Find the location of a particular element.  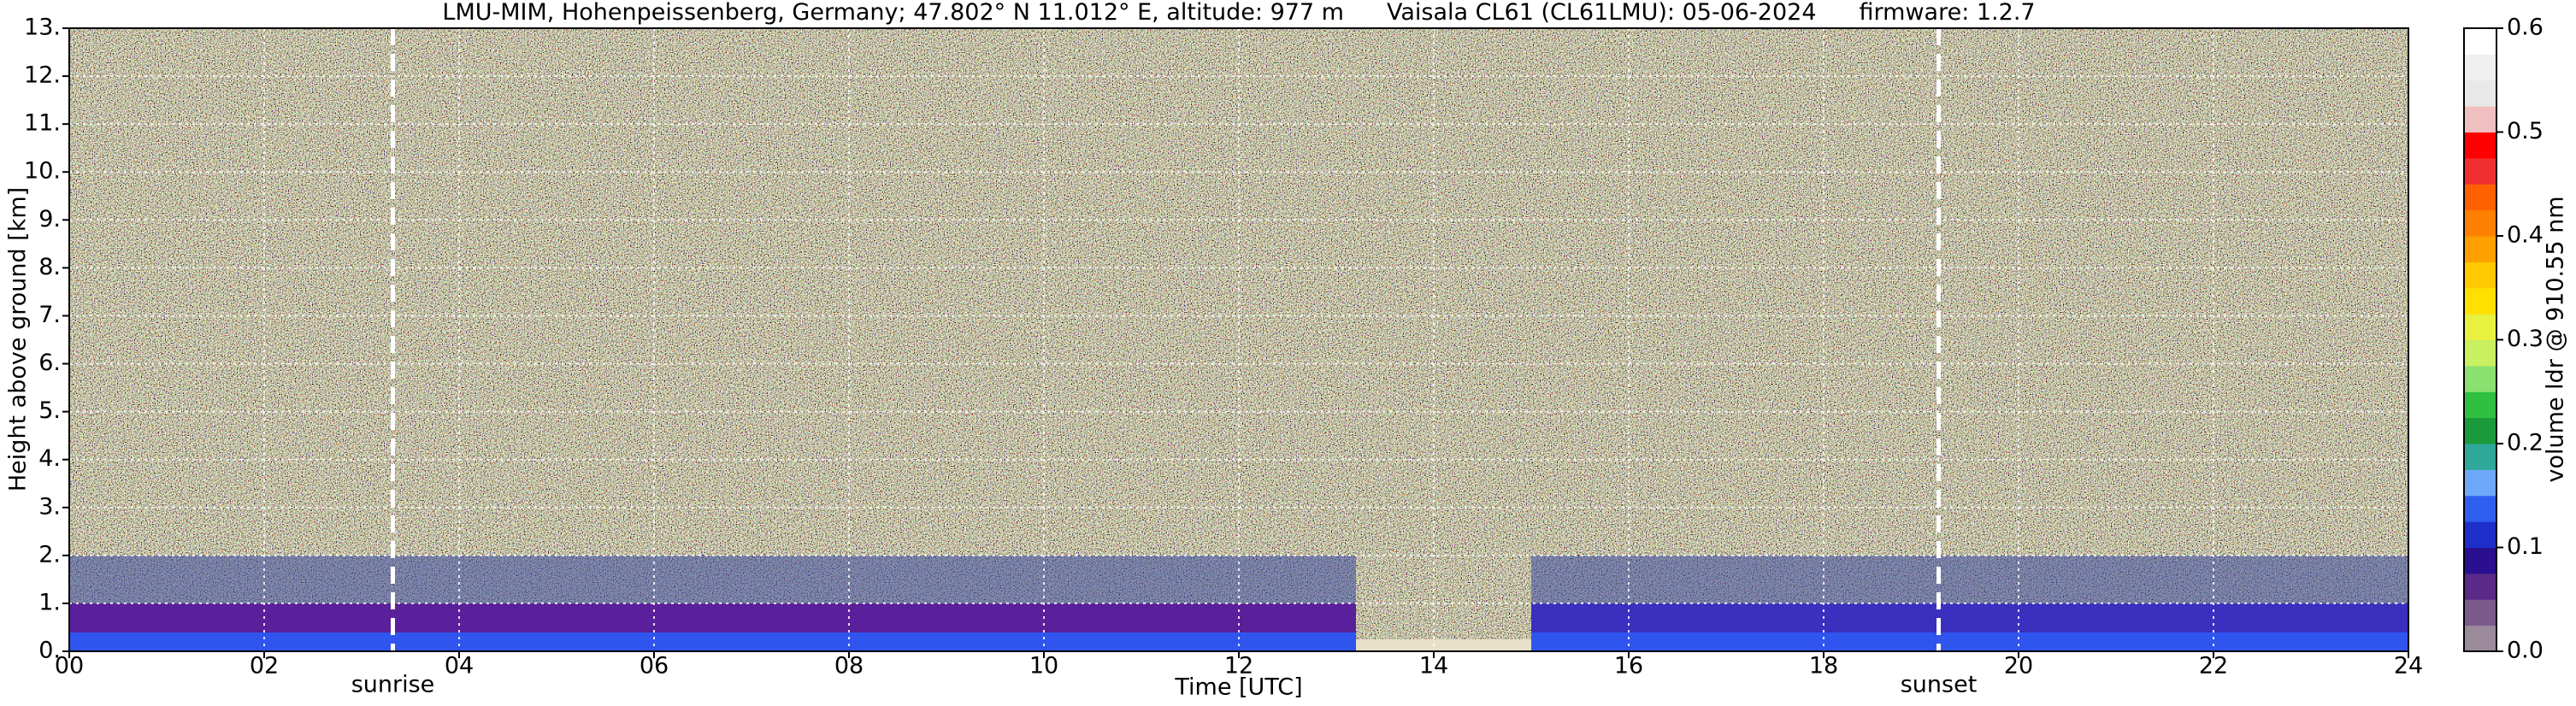

colorbar-tick-label: 0.0 is located at coordinates (2525, 651).